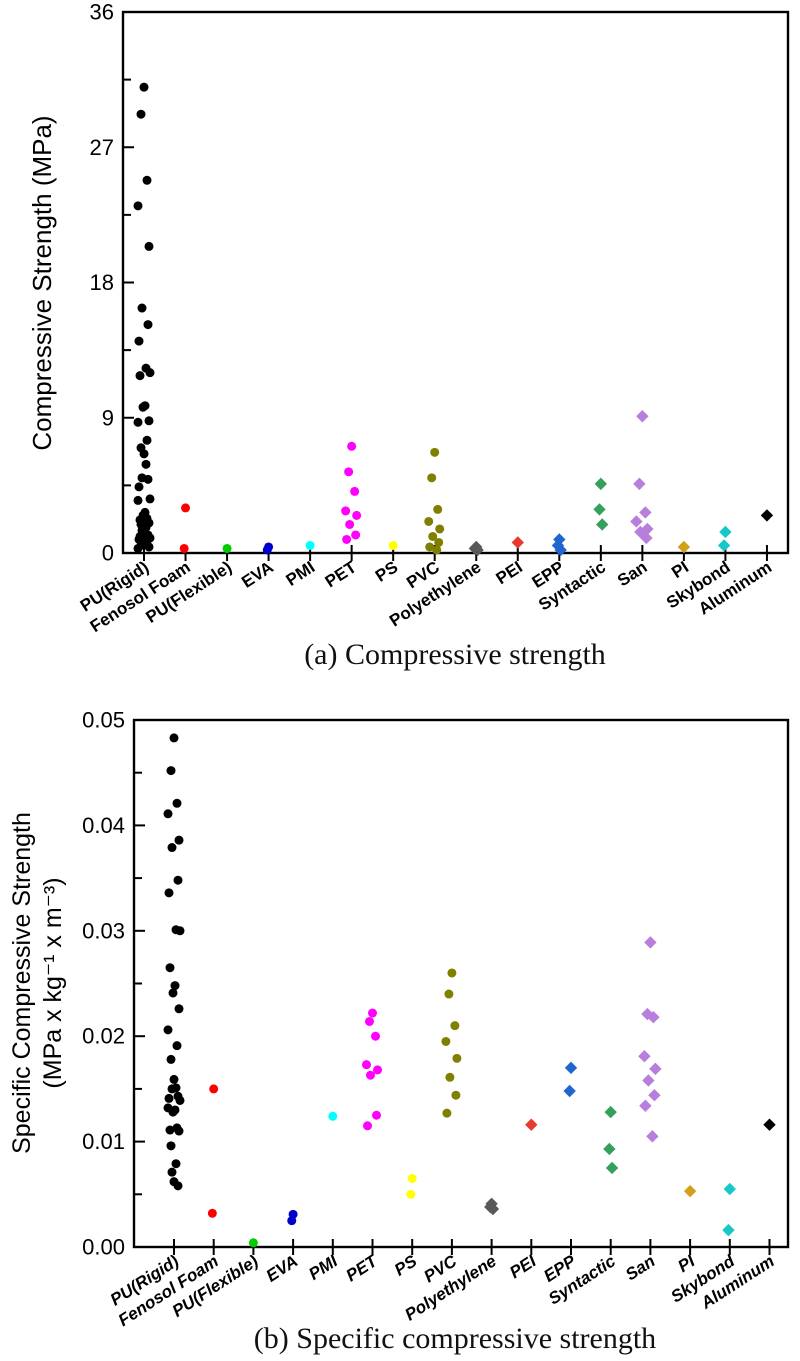  I want to click on x-category-label: PI, so click(680, 569).